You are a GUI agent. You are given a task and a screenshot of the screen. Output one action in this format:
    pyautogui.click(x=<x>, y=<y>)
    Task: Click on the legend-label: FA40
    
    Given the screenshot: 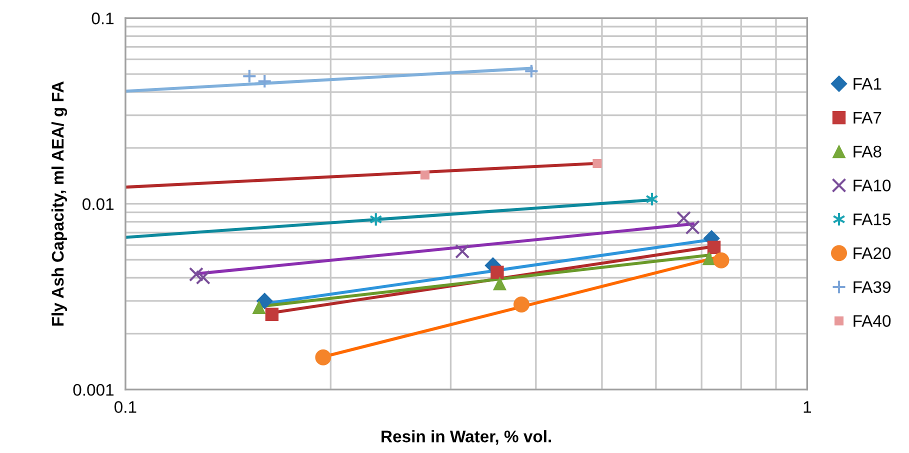 What is the action you would take?
    pyautogui.click(x=872, y=321)
    